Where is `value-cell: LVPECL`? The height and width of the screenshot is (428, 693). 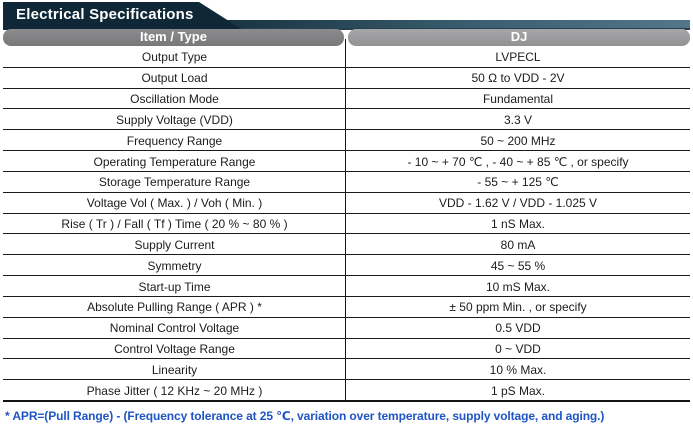
value-cell: LVPECL is located at coordinates (518, 57).